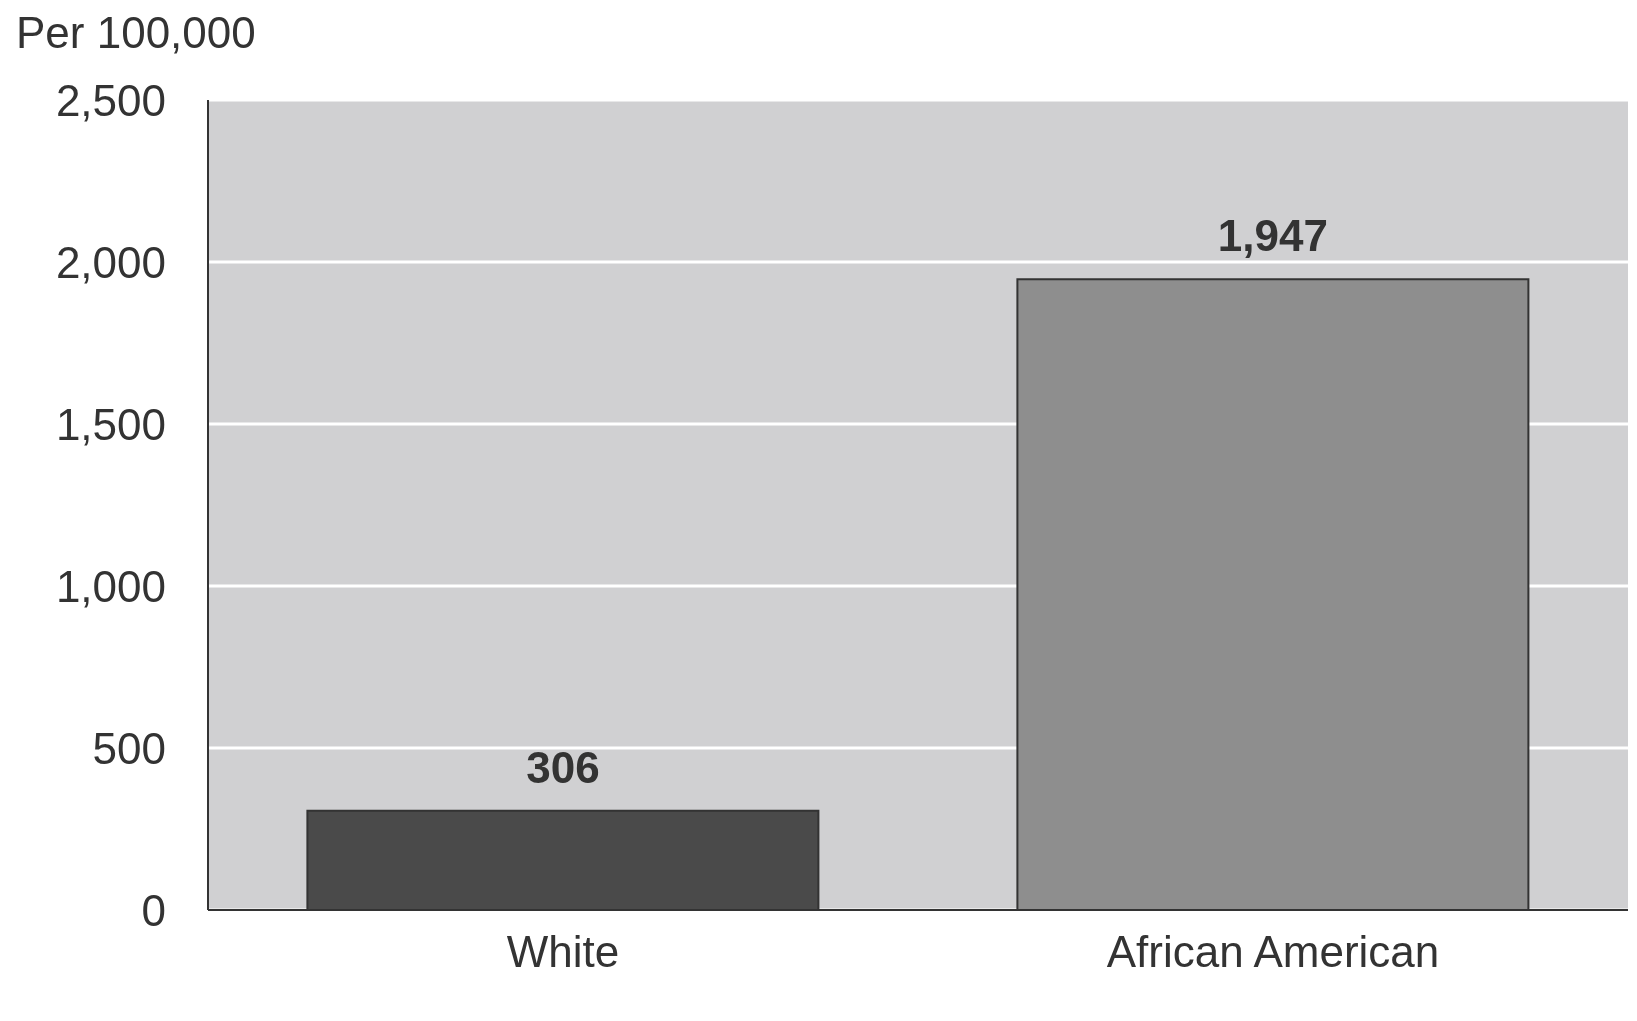  Describe the element at coordinates (563, 767) in the screenshot. I see `data-label: 306` at that location.